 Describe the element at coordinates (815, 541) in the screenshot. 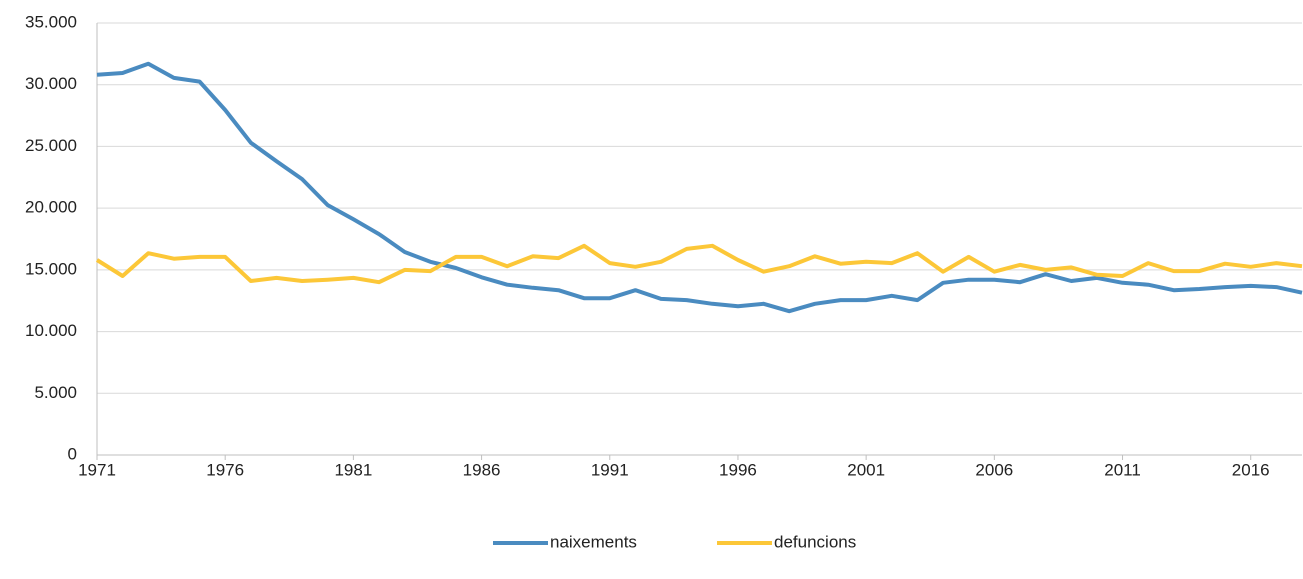

I see `legend-label: defuncions` at that location.